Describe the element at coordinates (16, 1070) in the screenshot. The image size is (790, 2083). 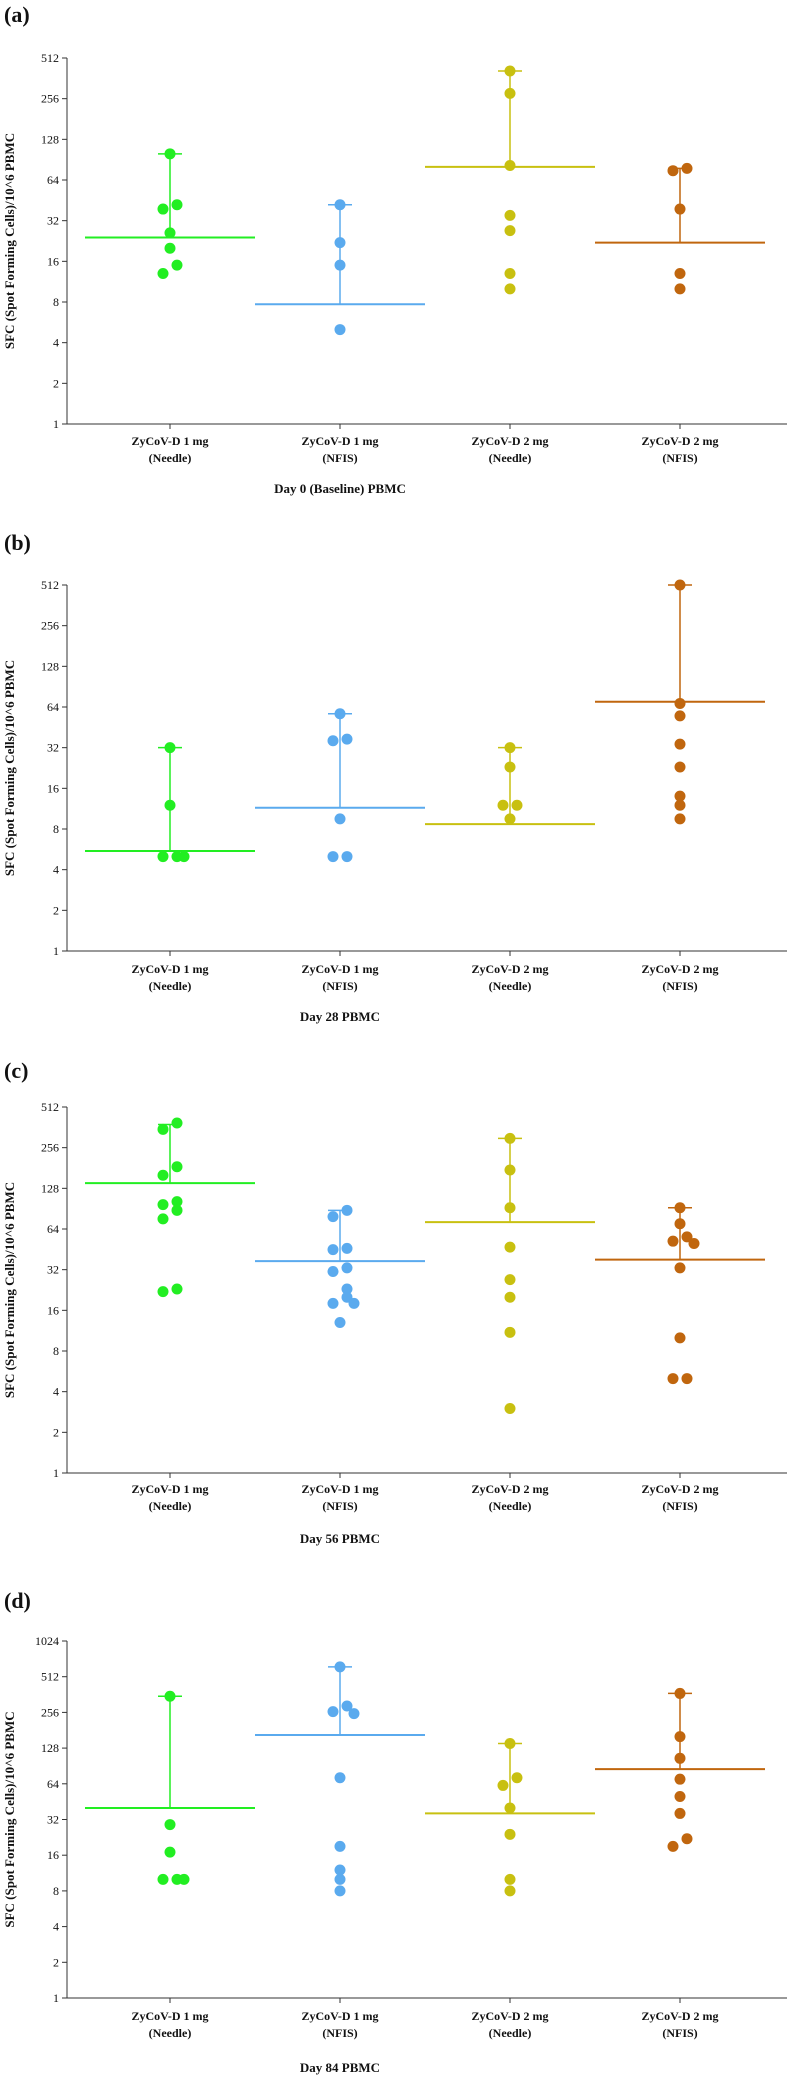
I see `panel-label: (c)` at that location.